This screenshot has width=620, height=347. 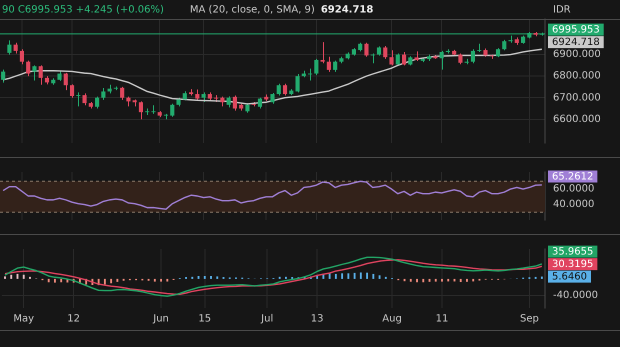 What do you see at coordinates (83, 10) in the screenshot?
I see `text: 90 C6995.953 +4.245 (+0.06%)` at bounding box center [83, 10].